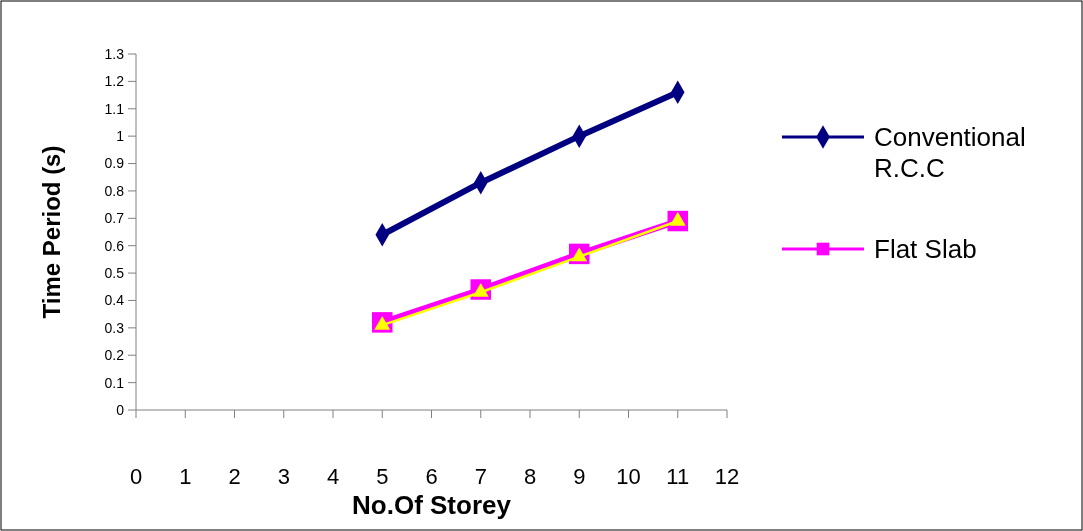 This screenshot has height=531, width=1083. I want to click on y-tick-label: 0.8, so click(114, 190).